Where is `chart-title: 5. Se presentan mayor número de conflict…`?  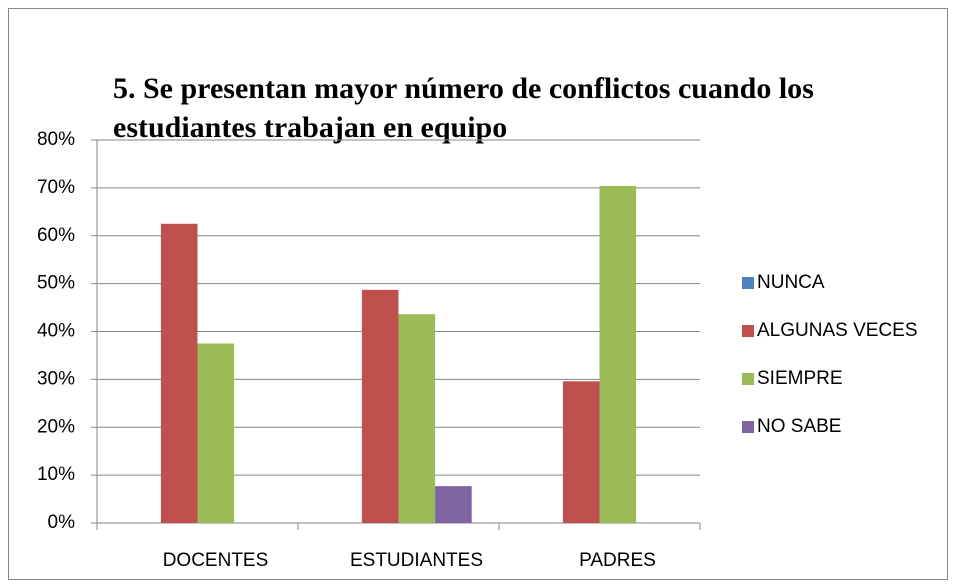
chart-title: 5. Se presentan mayor número de conflict… is located at coordinates (463, 88).